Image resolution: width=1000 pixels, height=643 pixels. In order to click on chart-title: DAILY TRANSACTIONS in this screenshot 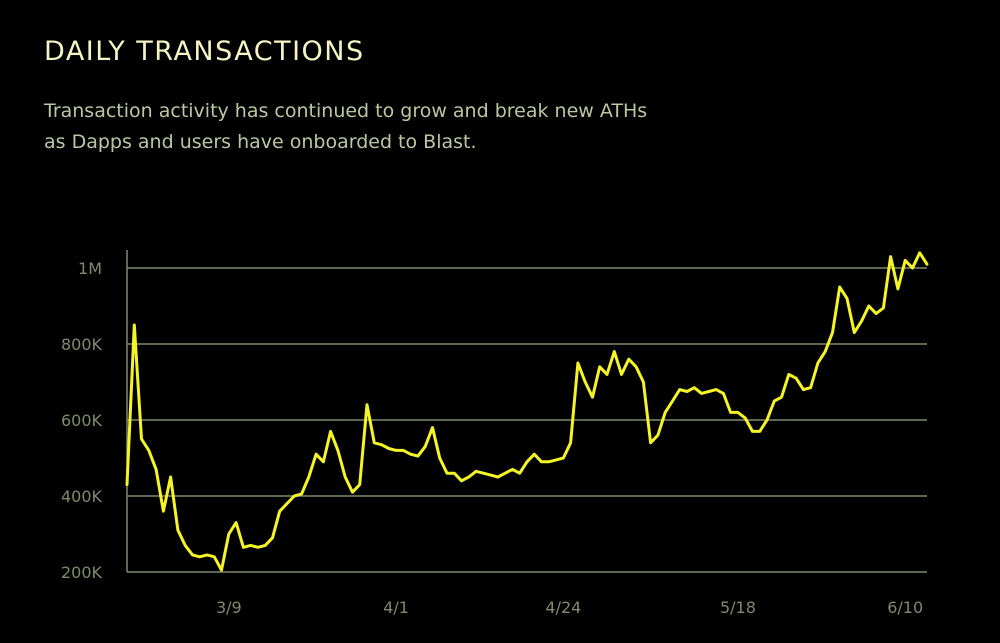, I will do `click(204, 51)`.